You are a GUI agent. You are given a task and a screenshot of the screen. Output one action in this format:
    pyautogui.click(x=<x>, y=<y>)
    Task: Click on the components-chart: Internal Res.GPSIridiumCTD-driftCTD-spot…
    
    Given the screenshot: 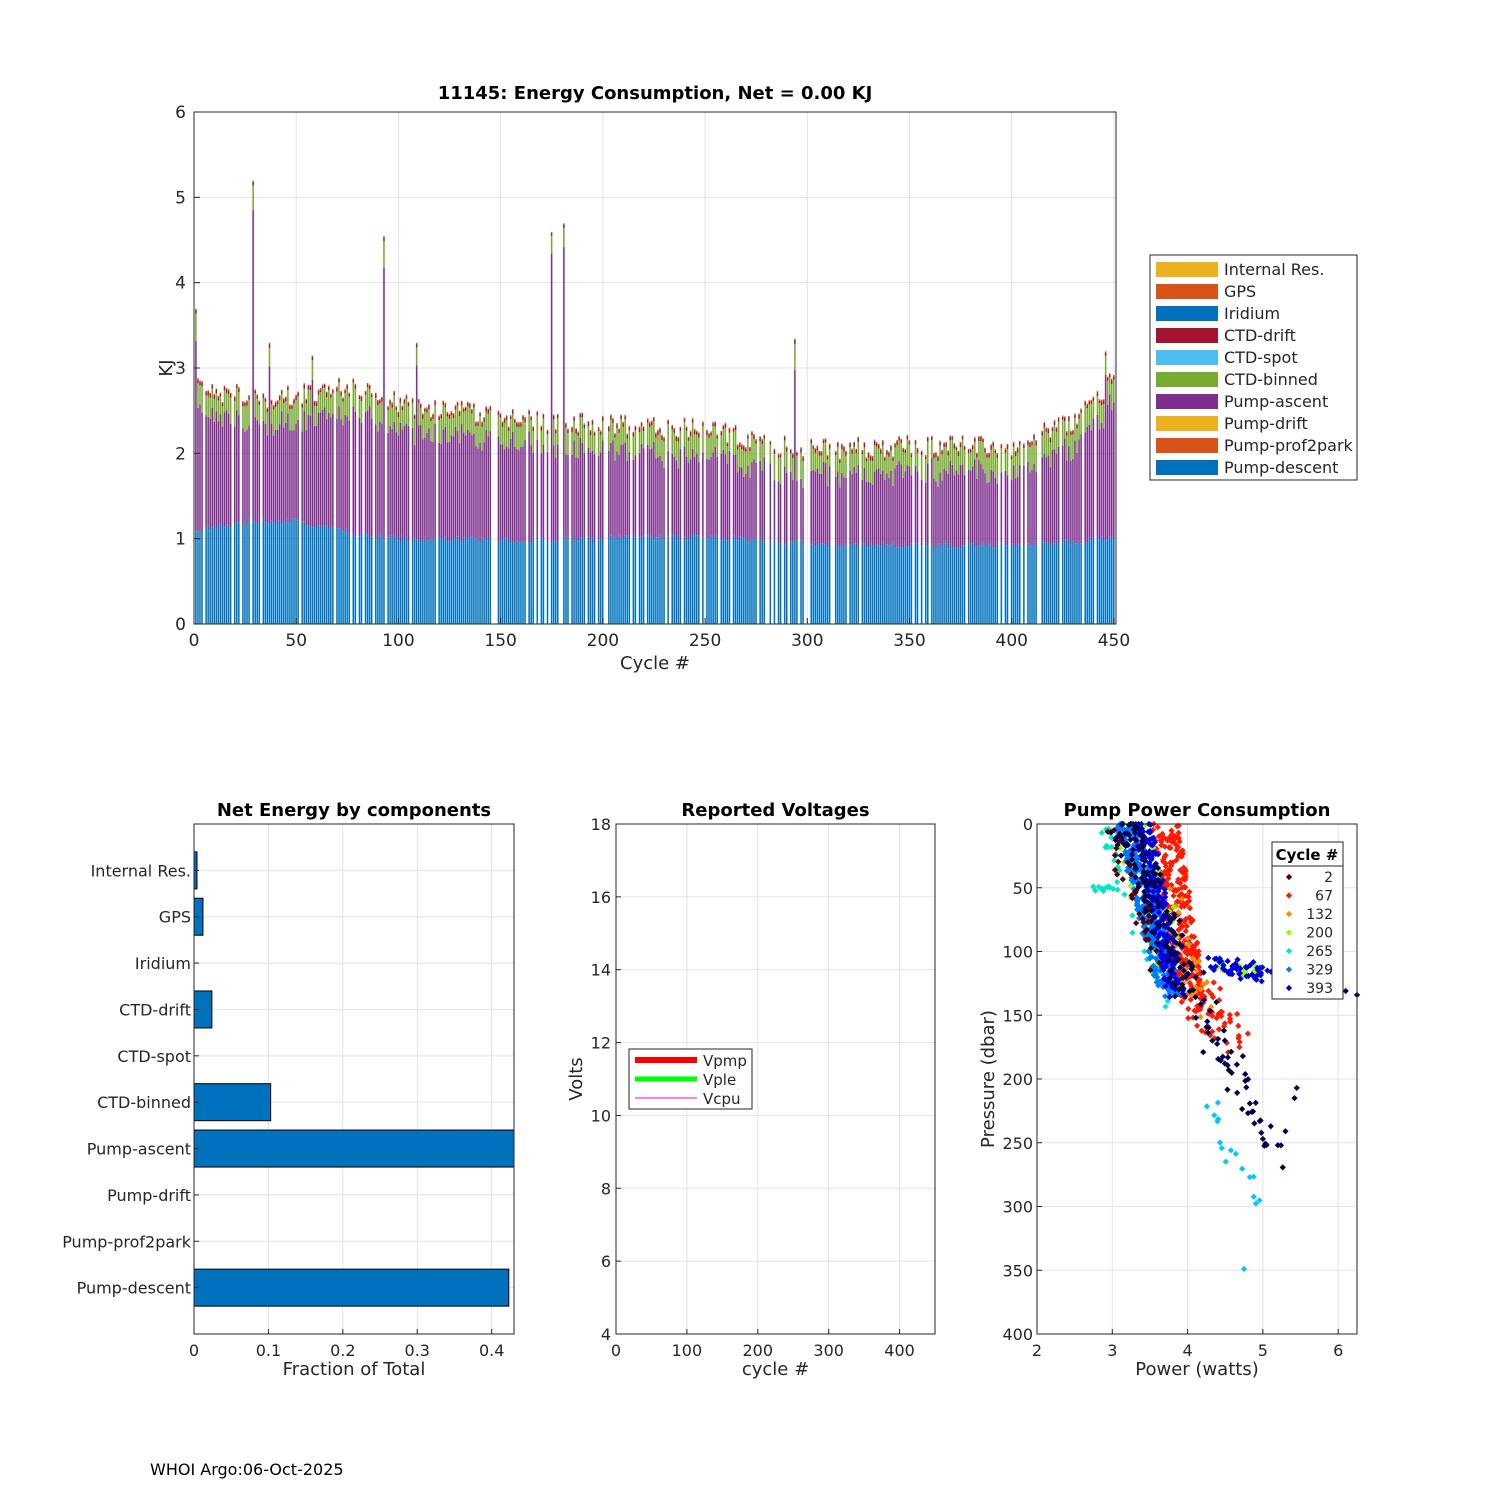 What is the action you would take?
    pyautogui.click(x=288, y=1090)
    